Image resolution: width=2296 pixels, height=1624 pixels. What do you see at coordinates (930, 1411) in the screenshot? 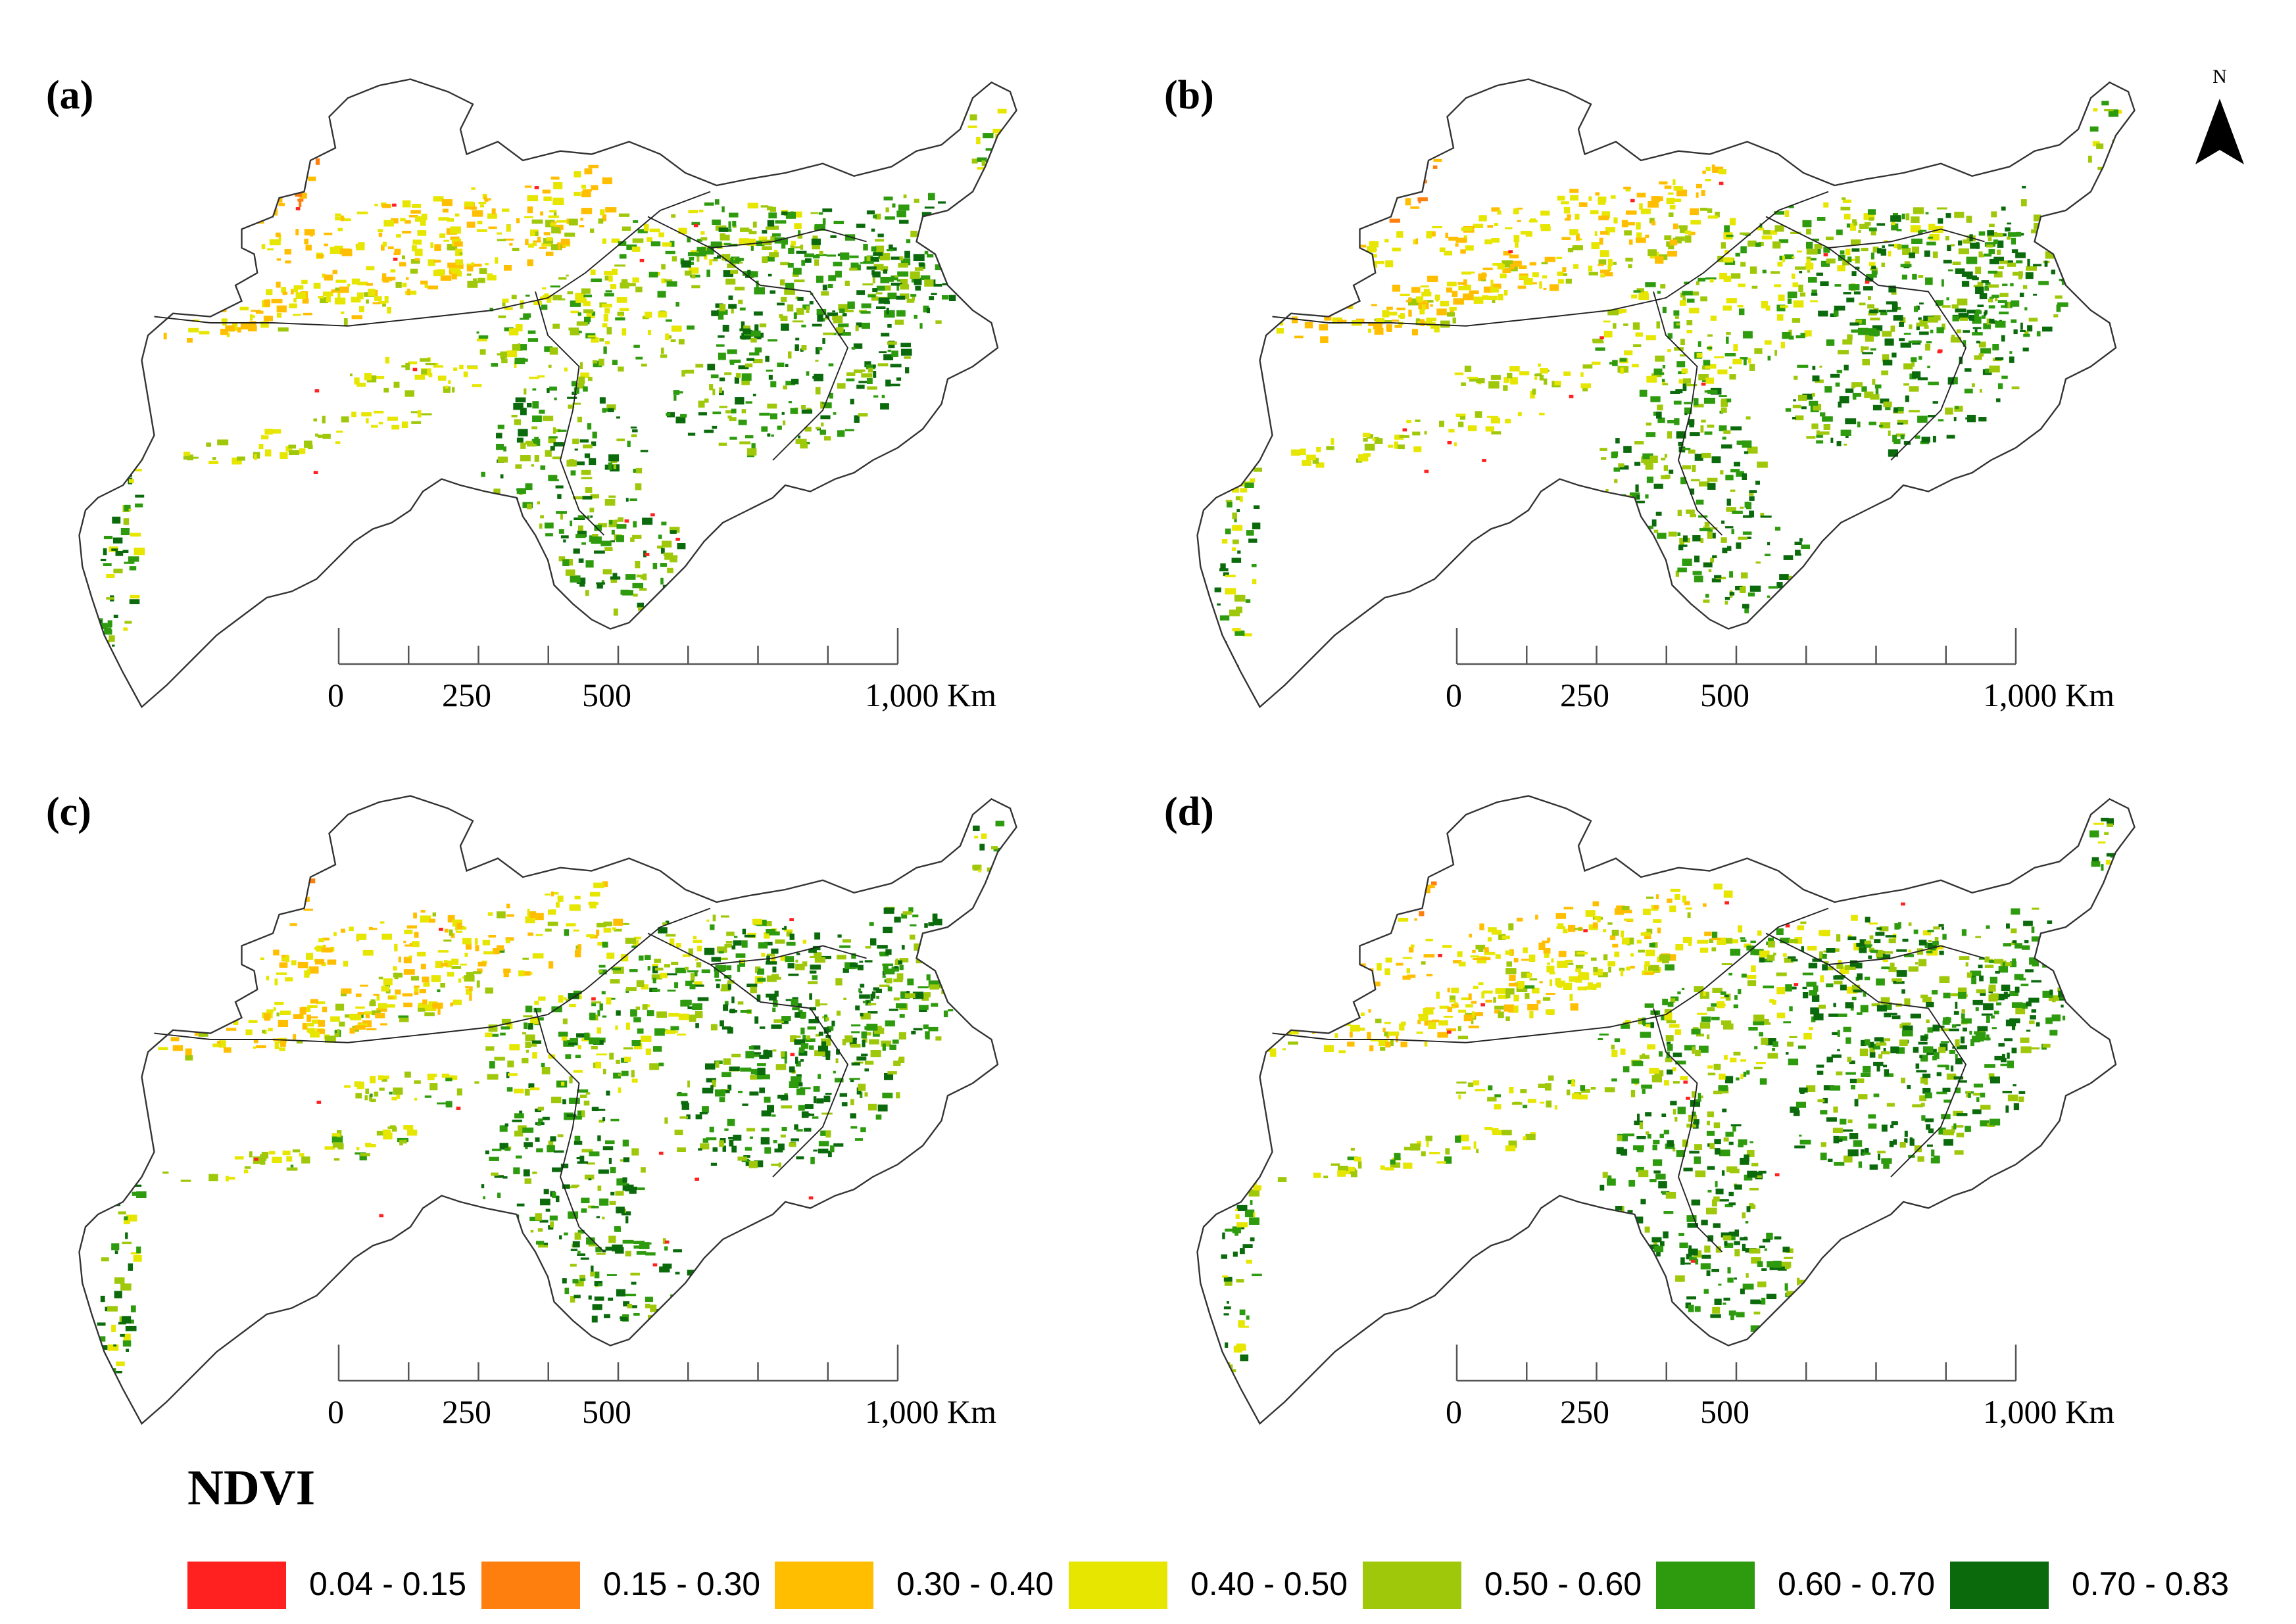
I see `scale-label-1000: 1,000 Km` at bounding box center [930, 1411].